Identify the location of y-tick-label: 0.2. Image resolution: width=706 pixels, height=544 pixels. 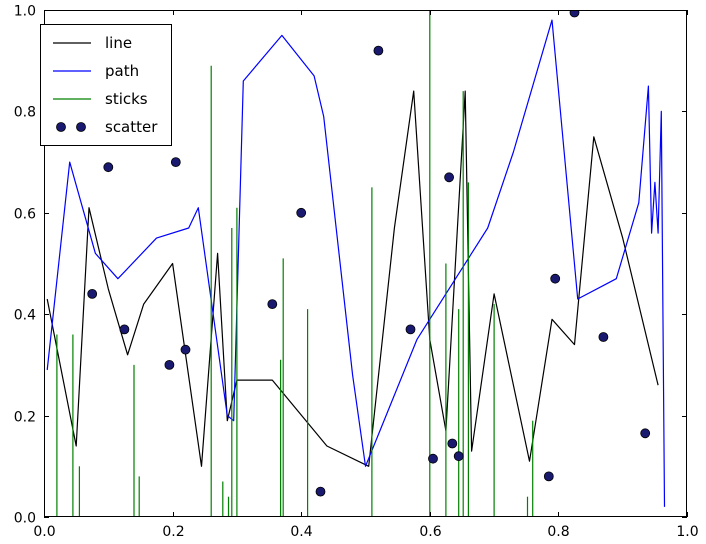
(25, 418).